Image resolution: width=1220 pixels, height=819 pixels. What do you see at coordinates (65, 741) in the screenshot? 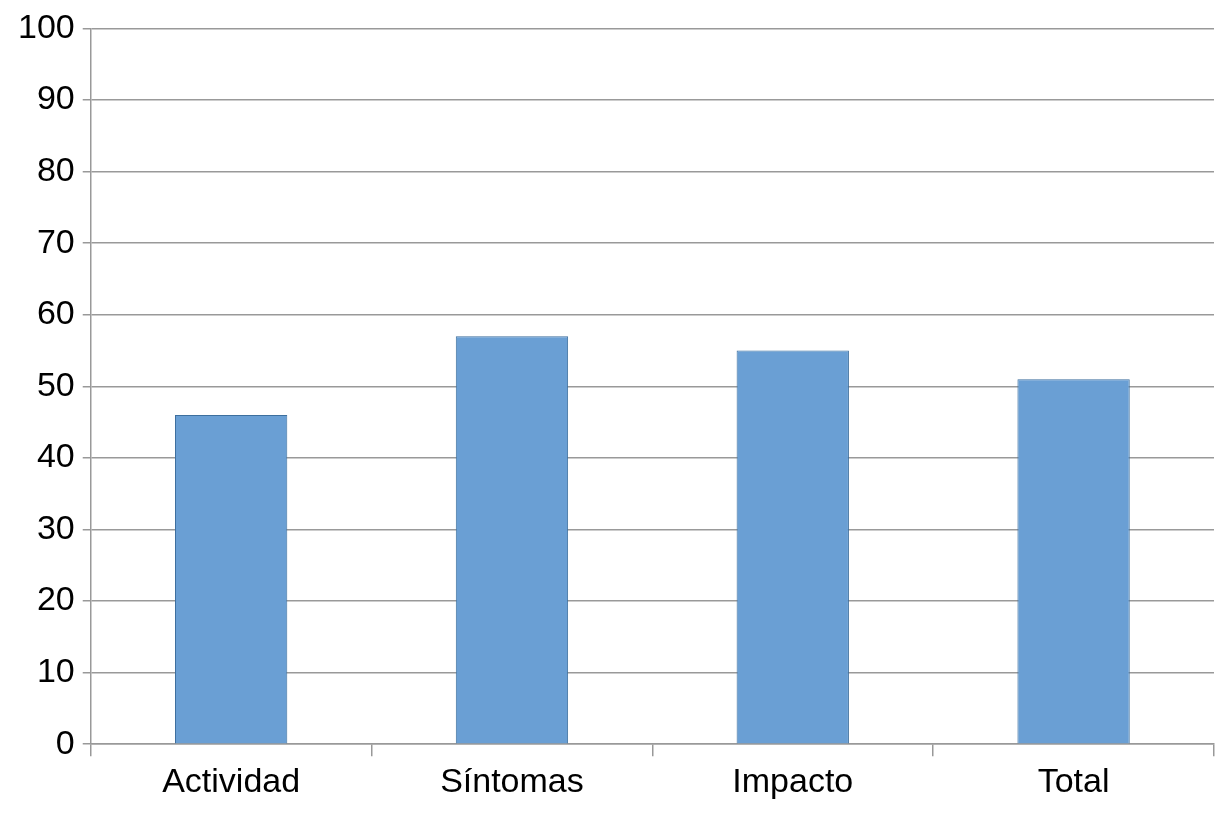
I see `y-tick-label: 0` at bounding box center [65, 741].